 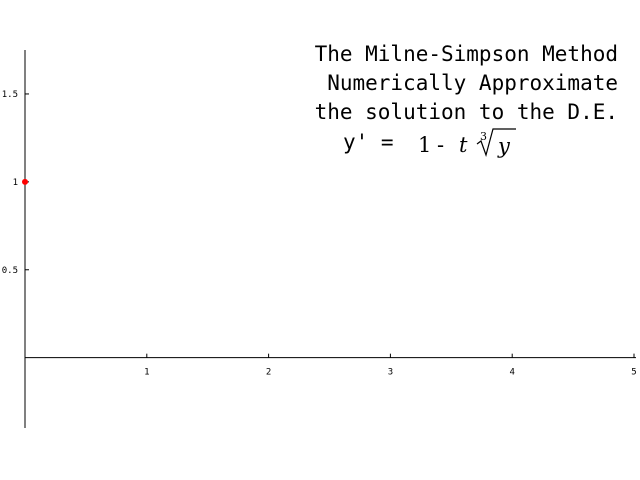 I want to click on equation: y' = 1 - t 3 y, so click(x=429, y=143).